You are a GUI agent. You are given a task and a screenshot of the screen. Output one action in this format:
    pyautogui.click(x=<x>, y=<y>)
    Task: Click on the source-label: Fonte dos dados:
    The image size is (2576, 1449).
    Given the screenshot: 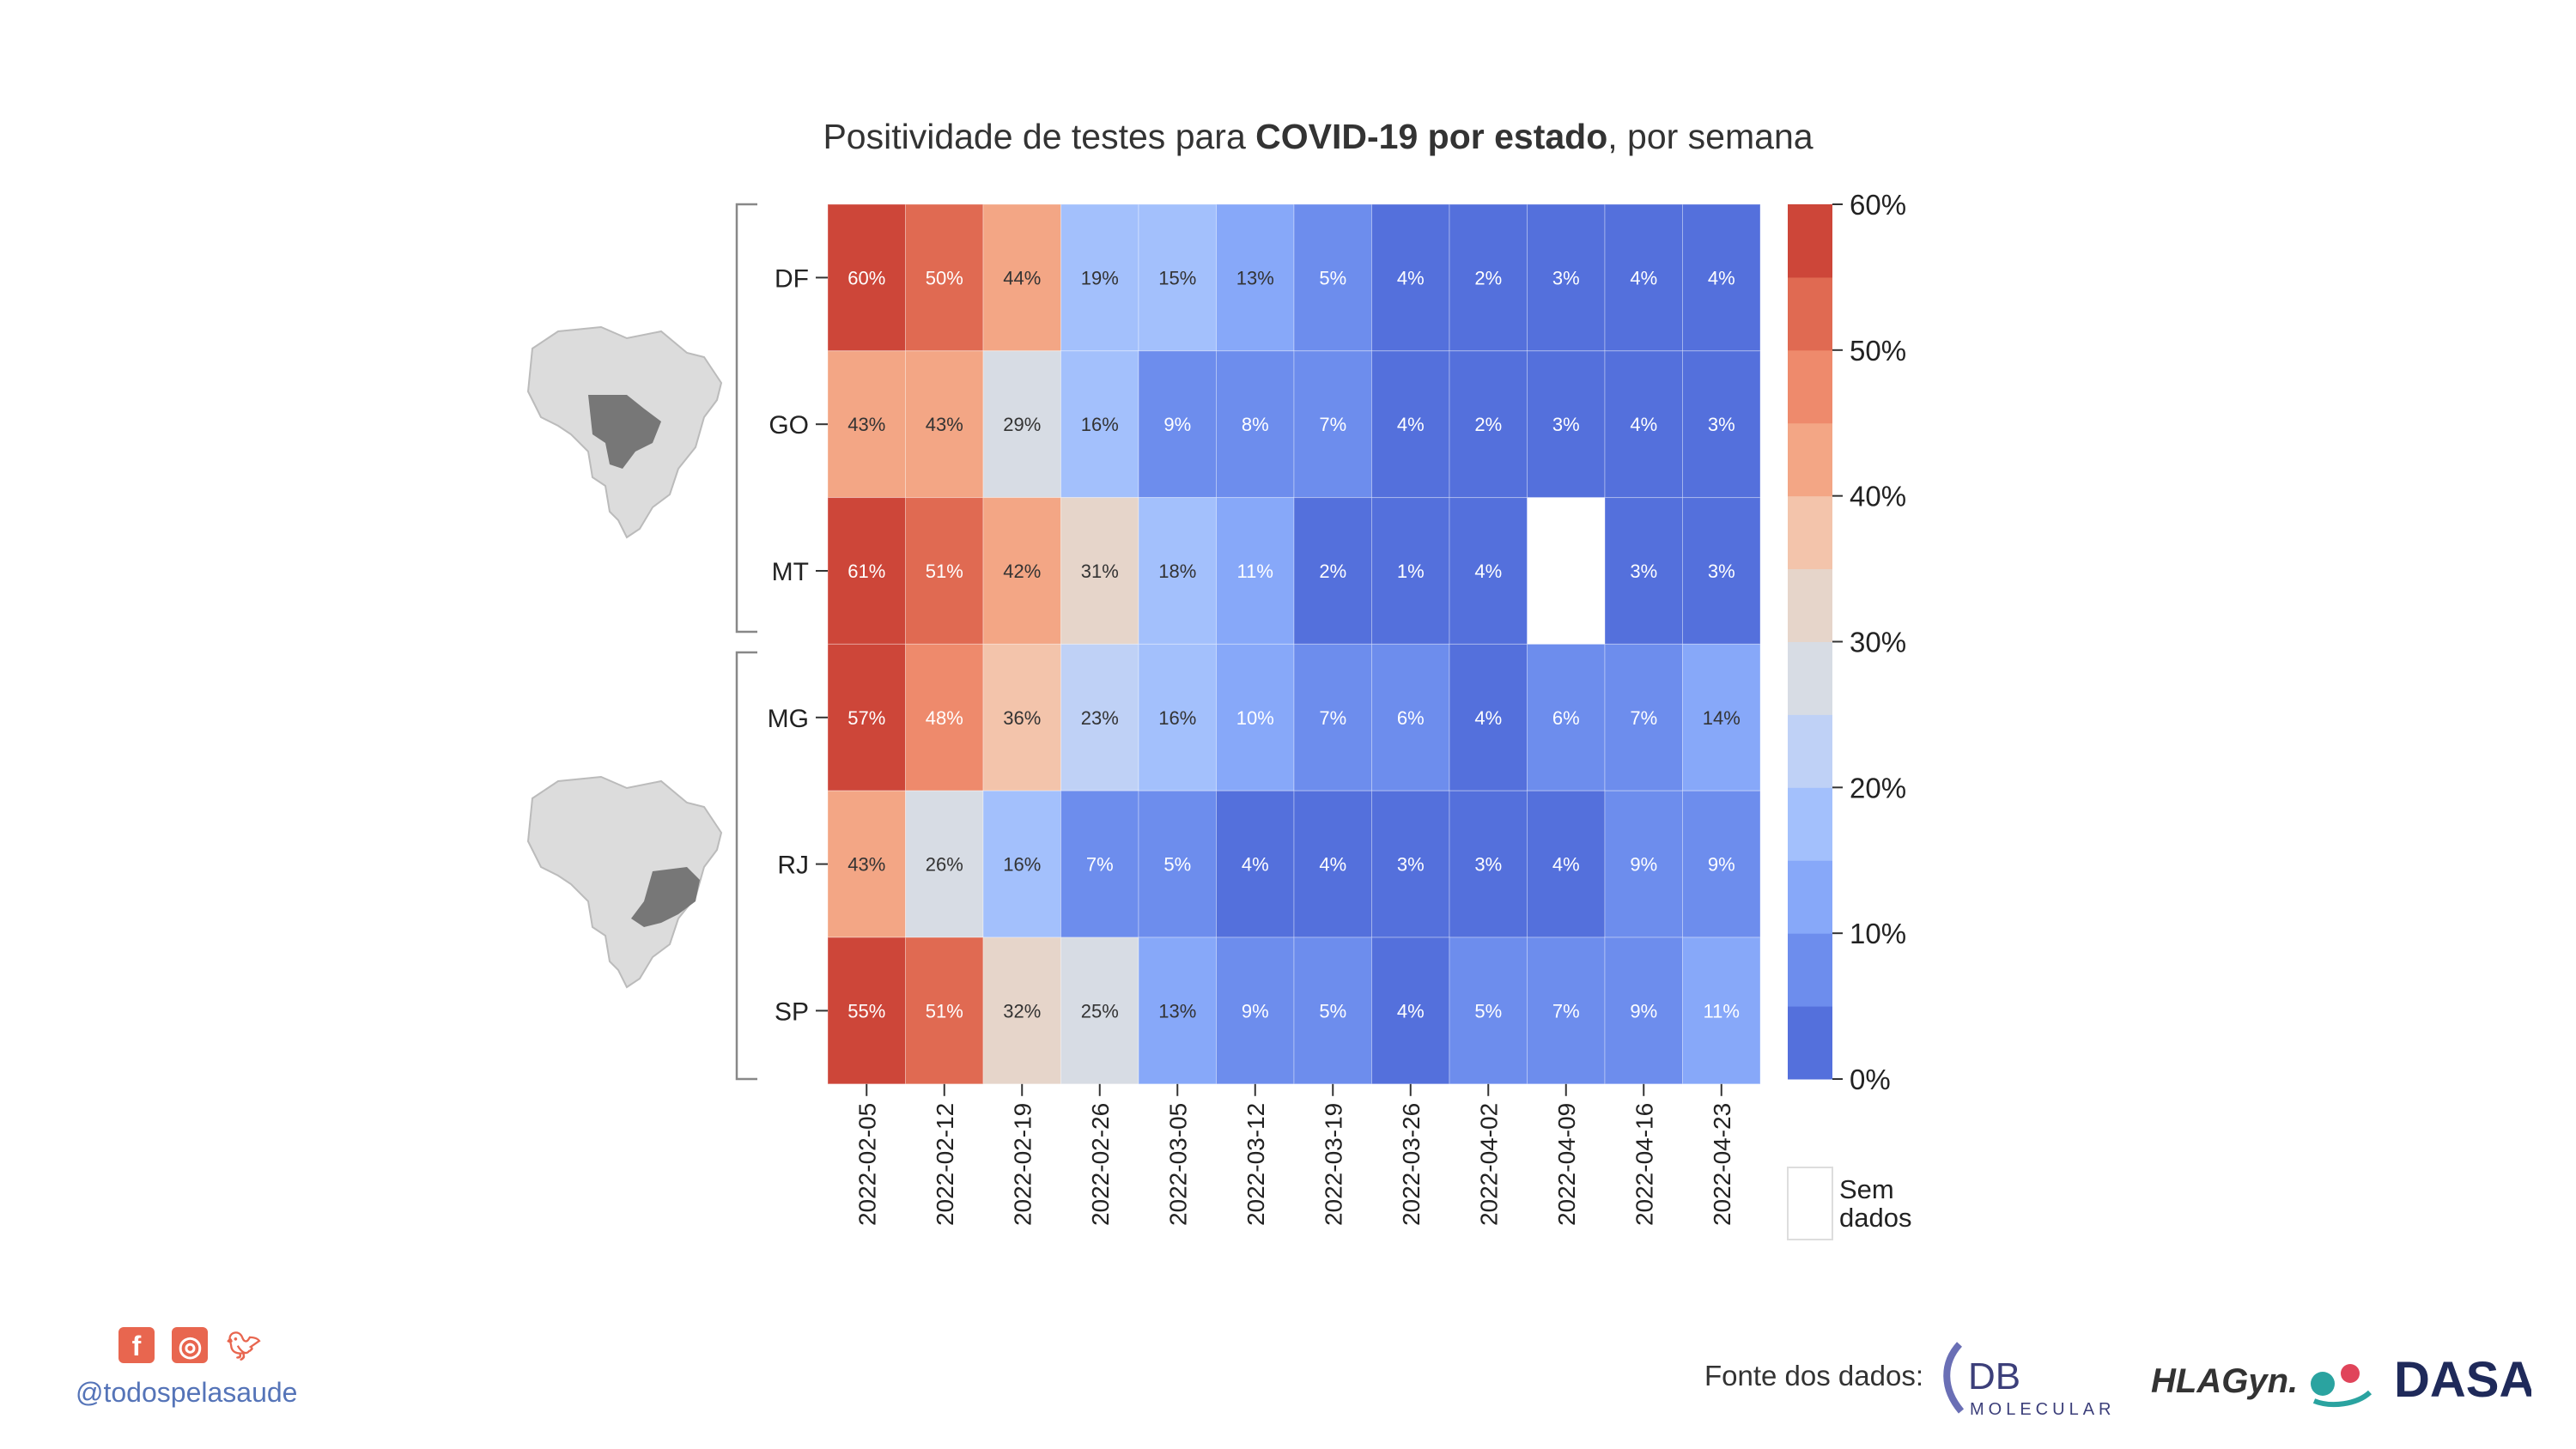 What is the action you would take?
    pyautogui.click(x=1814, y=1375)
    